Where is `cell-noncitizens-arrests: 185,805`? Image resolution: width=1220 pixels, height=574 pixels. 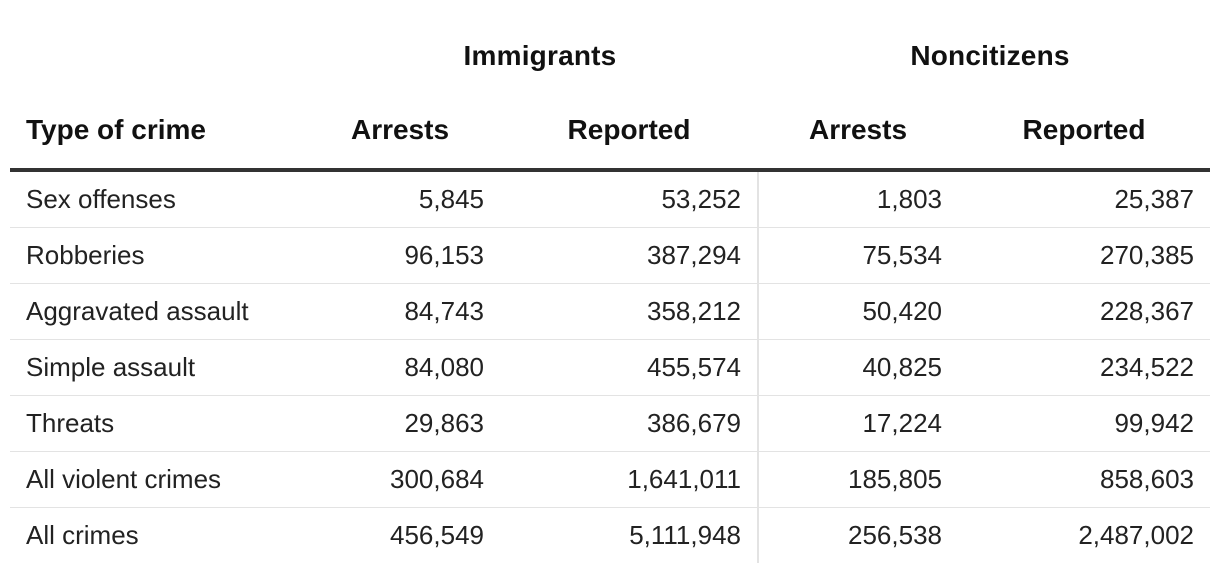 cell-noncitizens-arrests: 185,805 is located at coordinates (857, 479).